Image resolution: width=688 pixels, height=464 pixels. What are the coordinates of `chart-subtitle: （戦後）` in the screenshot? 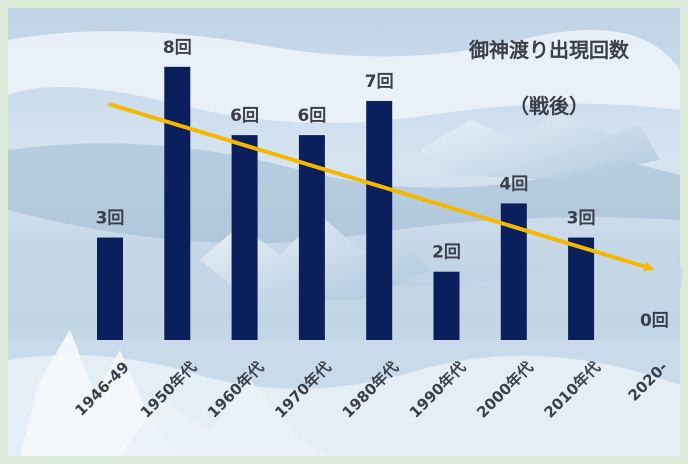 It's located at (549, 106).